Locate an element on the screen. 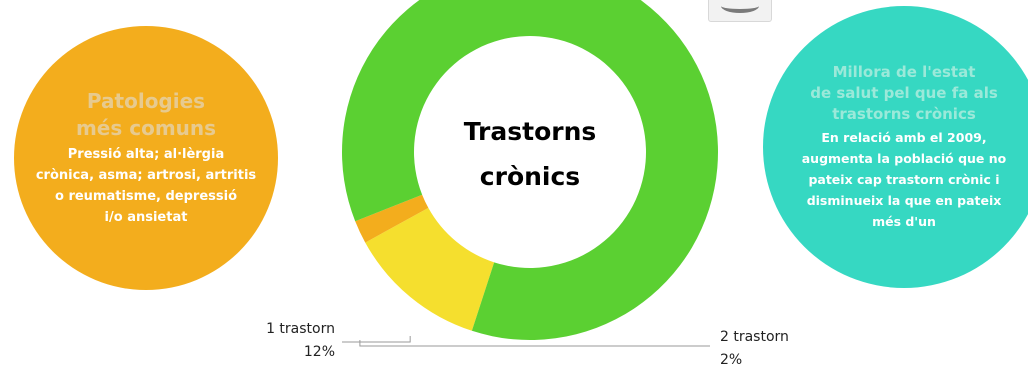 This screenshot has height=368, width=1028. right-bubble-body-line: pateix cap trastorn crònic i is located at coordinates (904, 179).